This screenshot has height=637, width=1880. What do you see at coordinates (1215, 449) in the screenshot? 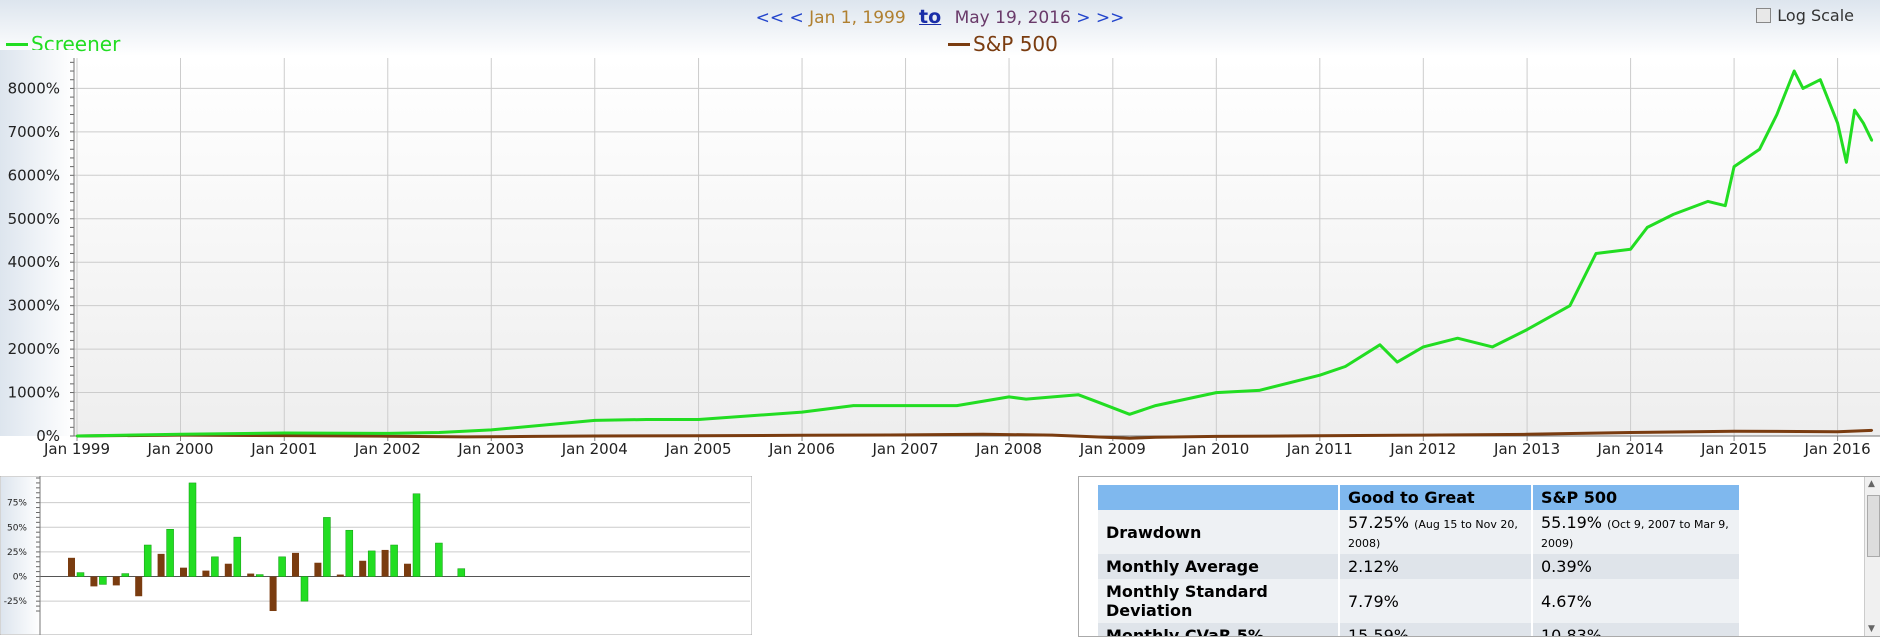
I see `x-tick-label: Jan 2010` at bounding box center [1215, 449].